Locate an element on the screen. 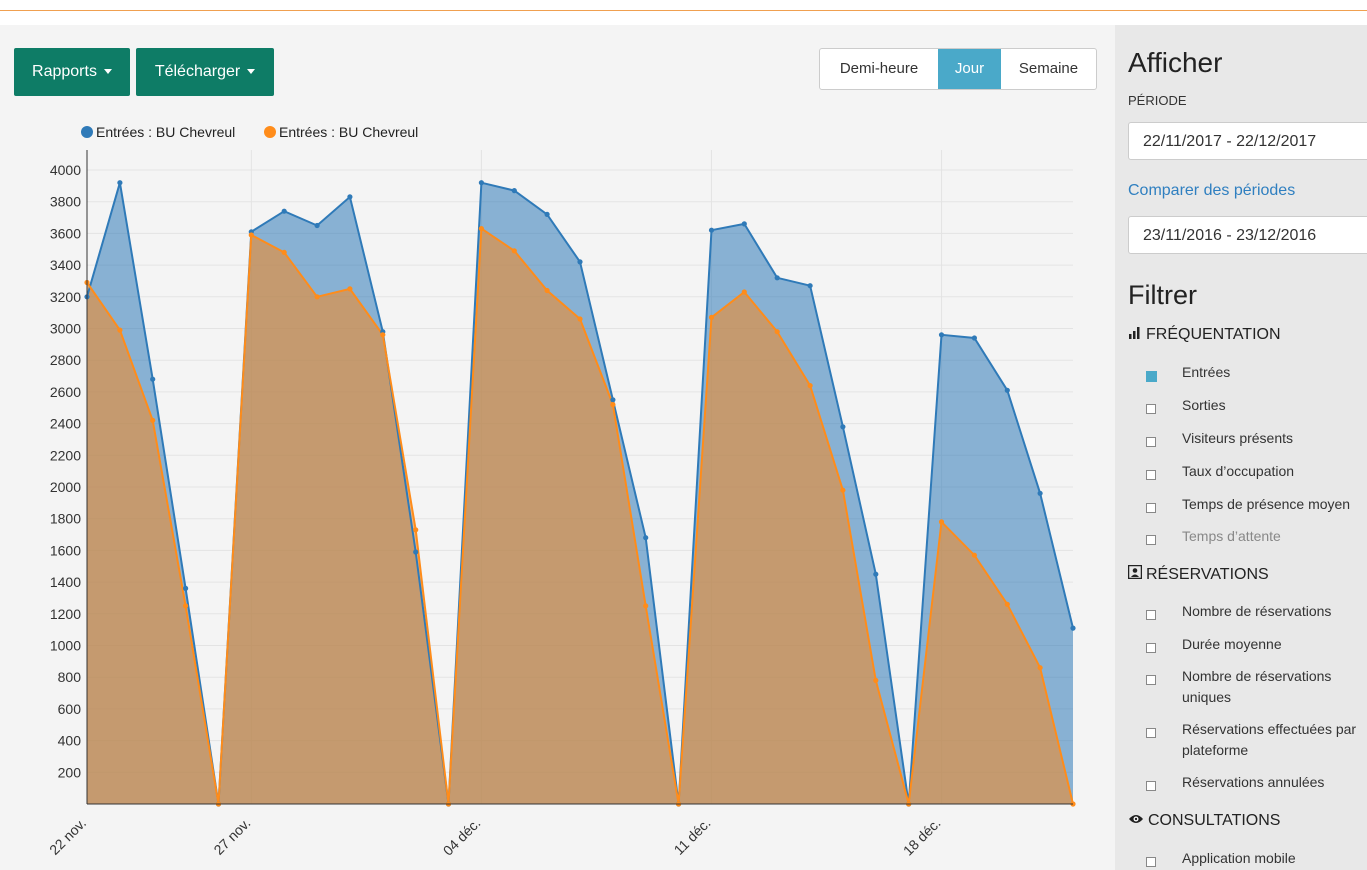 The image size is (1367, 870). reports-button: Rapports is located at coordinates (72, 72).